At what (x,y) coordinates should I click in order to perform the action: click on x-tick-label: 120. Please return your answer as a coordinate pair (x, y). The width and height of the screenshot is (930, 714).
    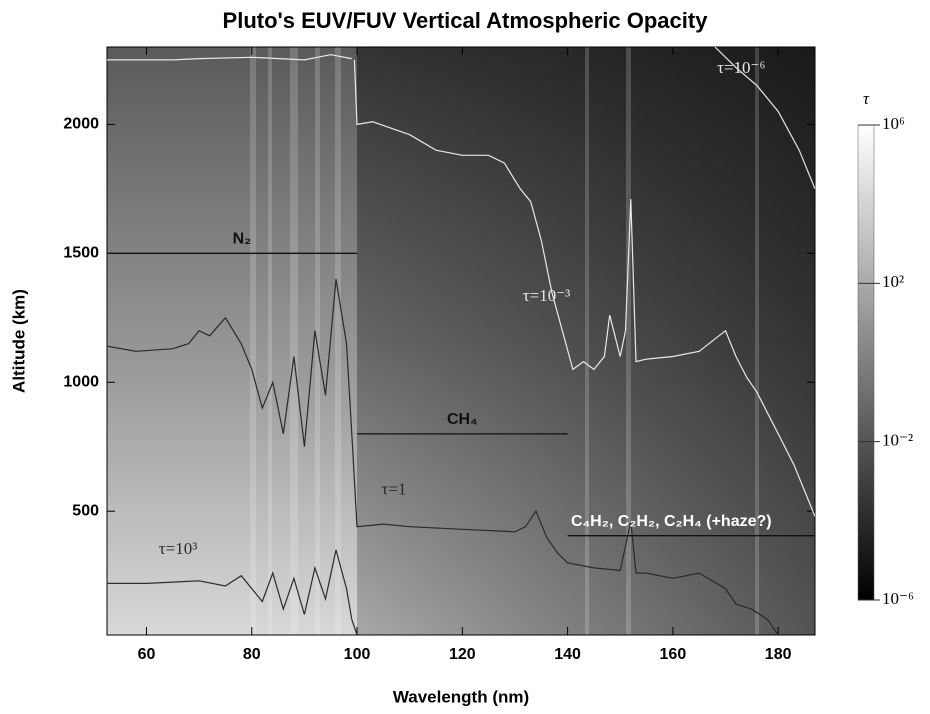
    Looking at the image, I should click on (462, 654).